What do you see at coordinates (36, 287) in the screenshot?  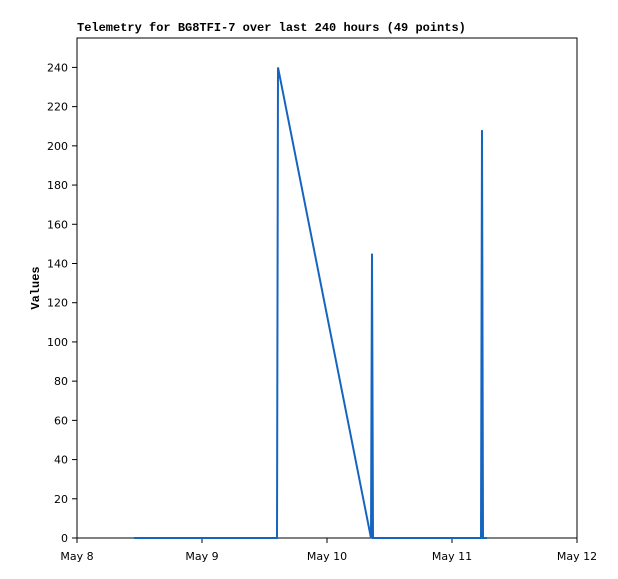 I see `y-axis-label: Values` at bounding box center [36, 287].